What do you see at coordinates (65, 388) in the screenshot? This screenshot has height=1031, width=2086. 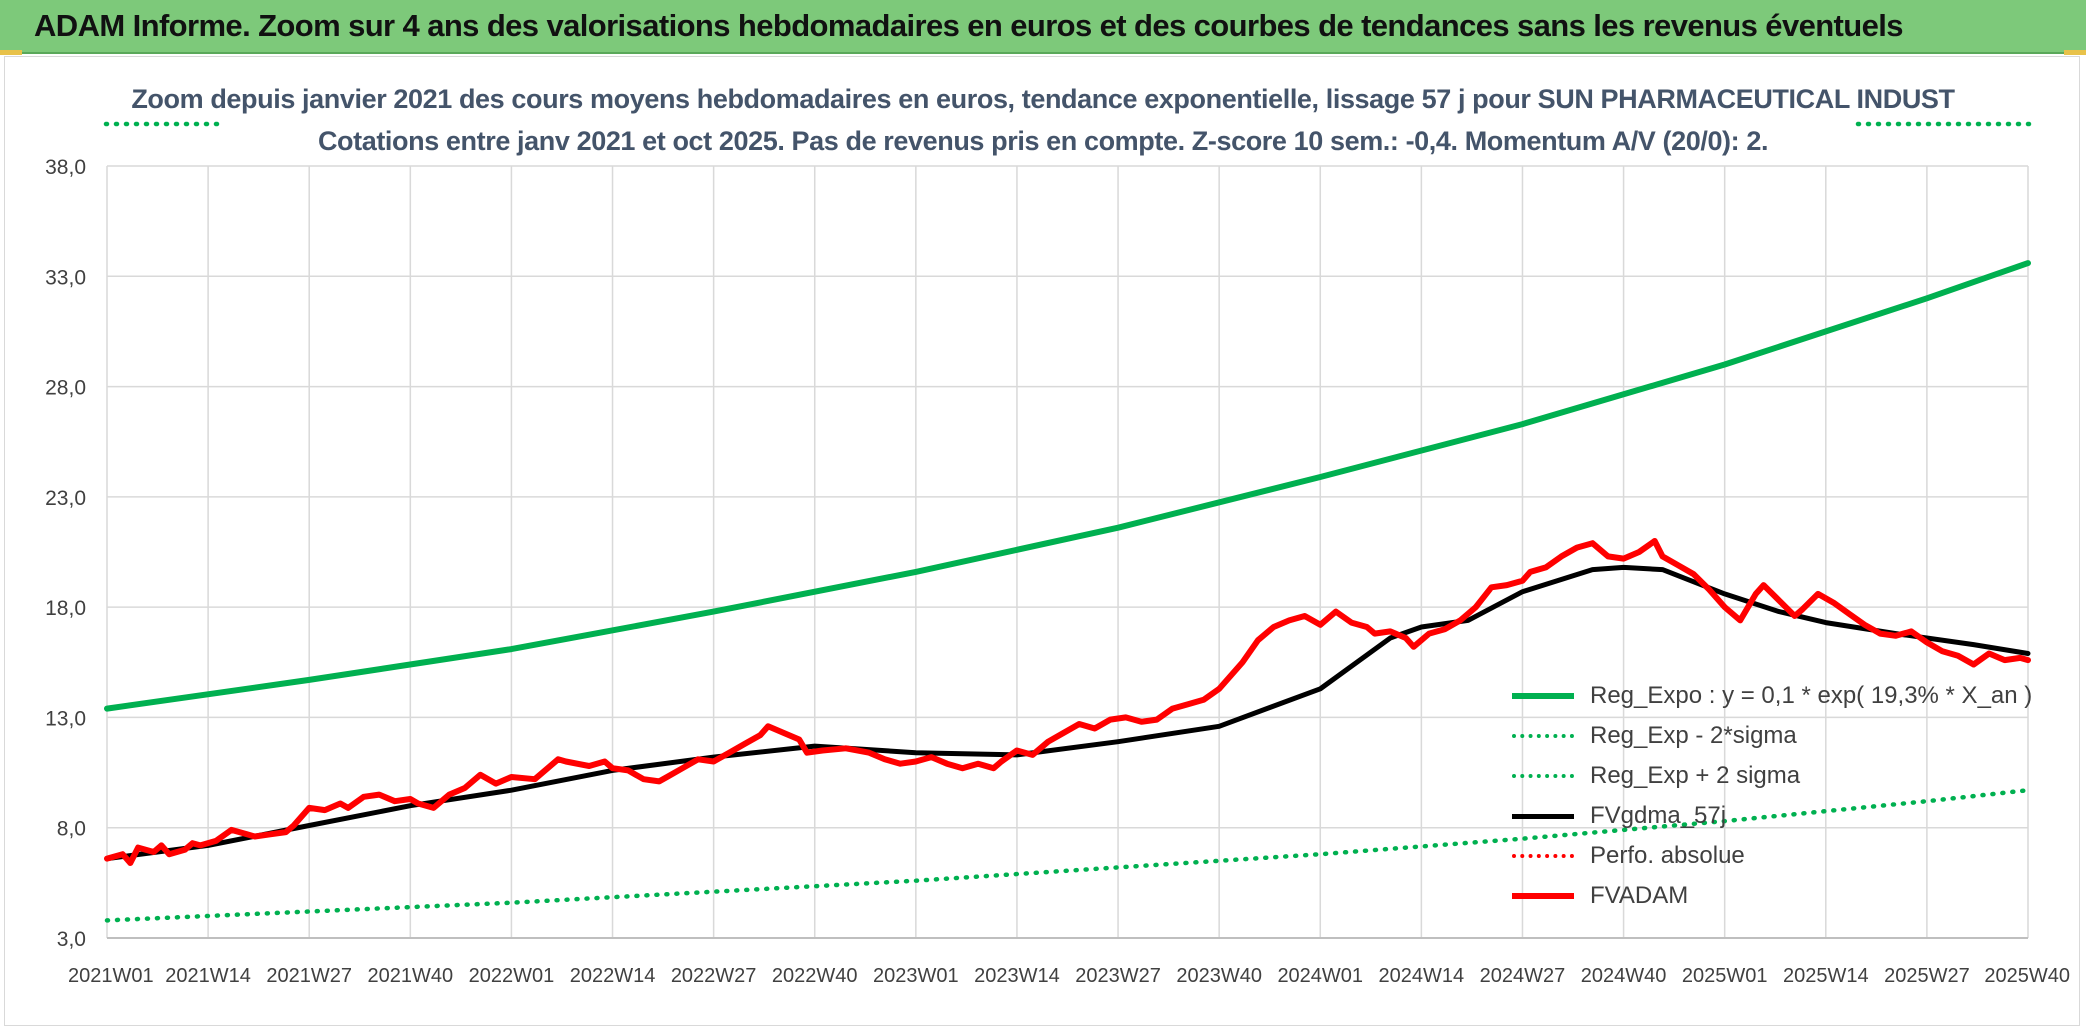 I see `y-tick-label: 28,0` at bounding box center [65, 388].